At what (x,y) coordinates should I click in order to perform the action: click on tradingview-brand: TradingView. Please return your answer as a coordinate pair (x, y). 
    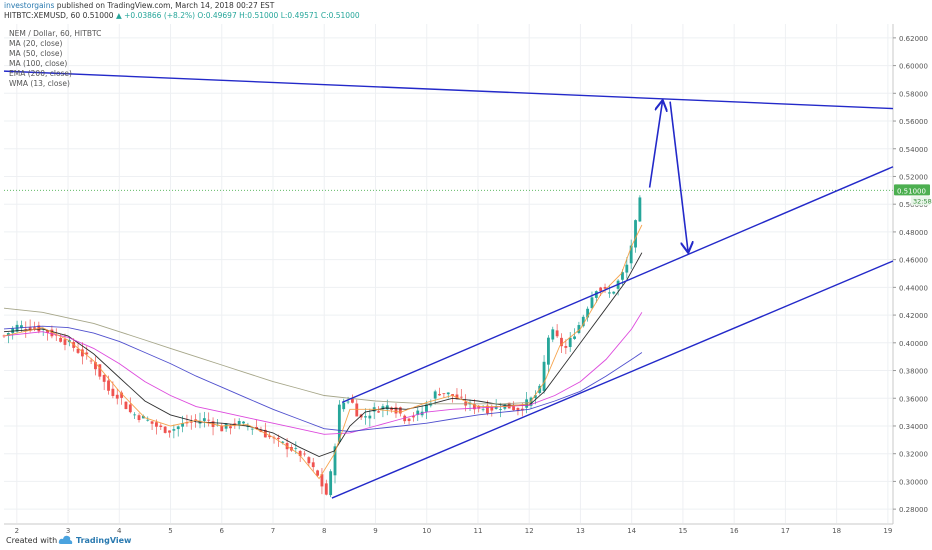
    Looking at the image, I should click on (104, 540).